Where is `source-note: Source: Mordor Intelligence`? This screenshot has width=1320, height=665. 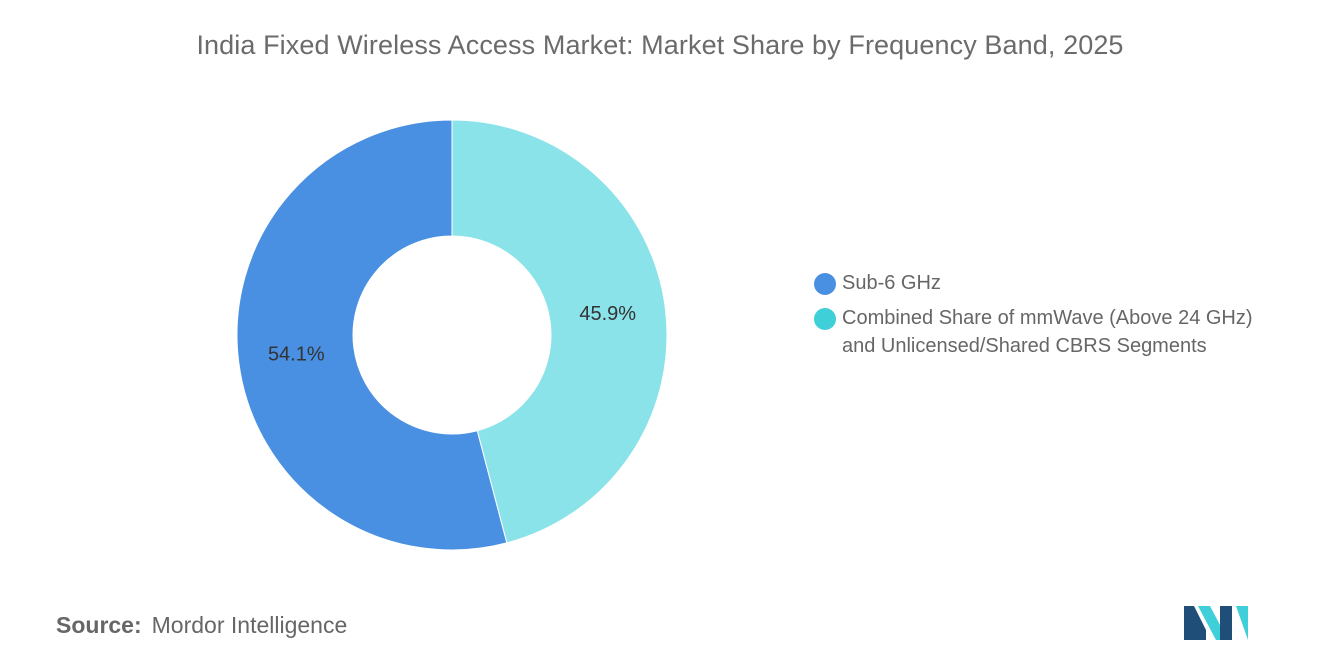 source-note: Source: Mordor Intelligence is located at coordinates (201, 625).